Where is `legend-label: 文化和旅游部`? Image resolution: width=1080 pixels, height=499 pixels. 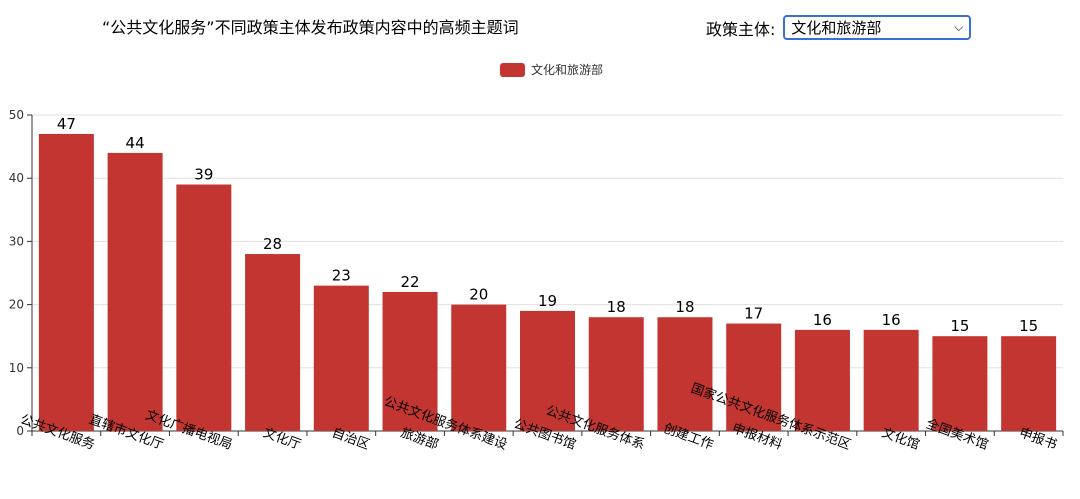 legend-label: 文化和旅游部 is located at coordinates (567, 70).